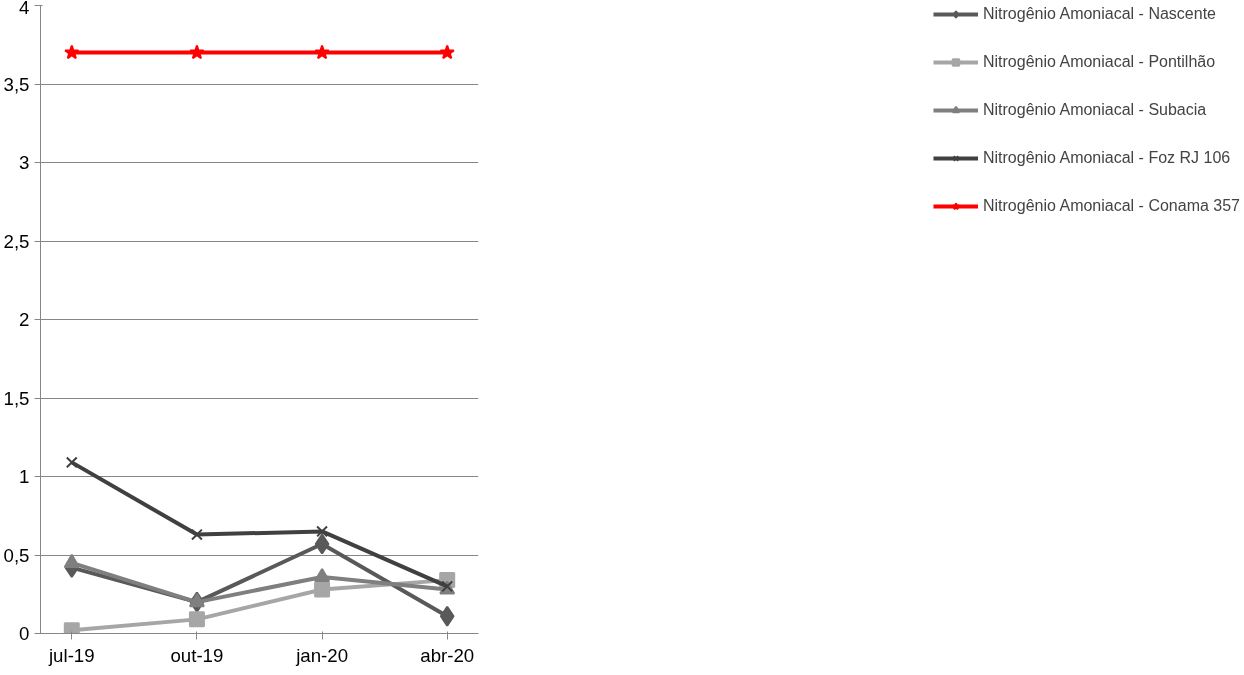  I want to click on x-tick-label: abr-20, so click(447, 655).